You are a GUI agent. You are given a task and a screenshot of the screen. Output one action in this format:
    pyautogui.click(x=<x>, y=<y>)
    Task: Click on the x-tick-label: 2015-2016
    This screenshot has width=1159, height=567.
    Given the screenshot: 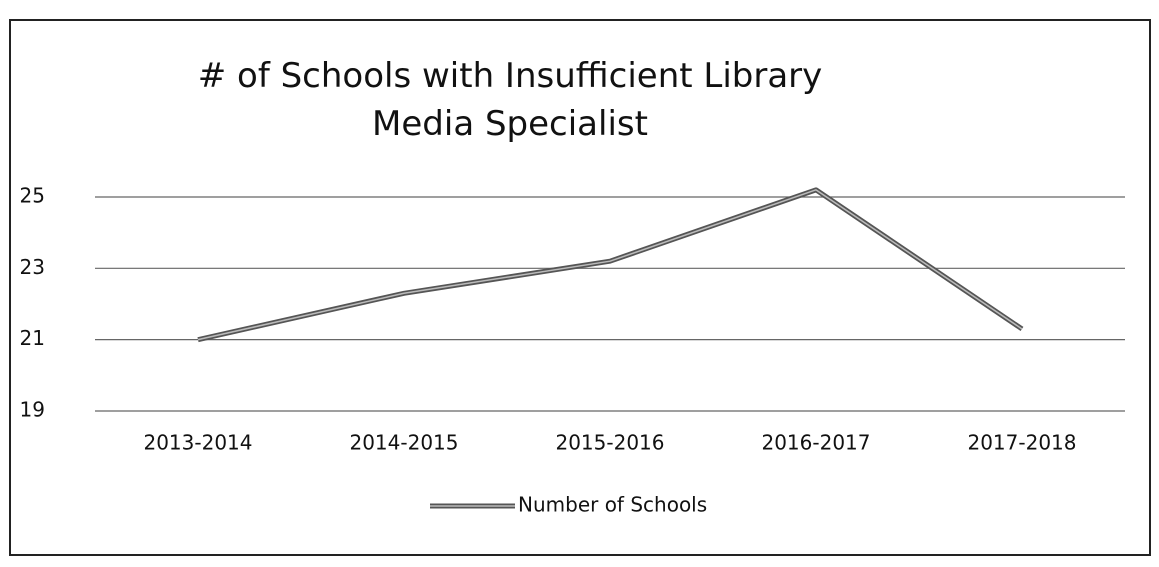 What is the action you would take?
    pyautogui.click(x=609, y=443)
    